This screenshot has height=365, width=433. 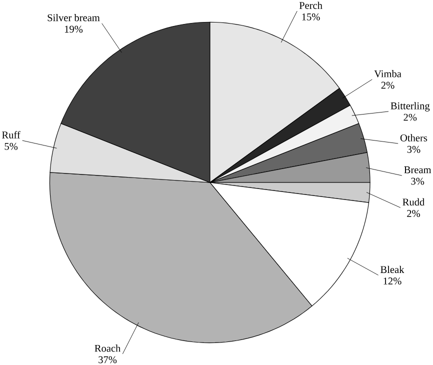 What do you see at coordinates (11, 146) in the screenshot?
I see `data-label: 5%` at bounding box center [11, 146].